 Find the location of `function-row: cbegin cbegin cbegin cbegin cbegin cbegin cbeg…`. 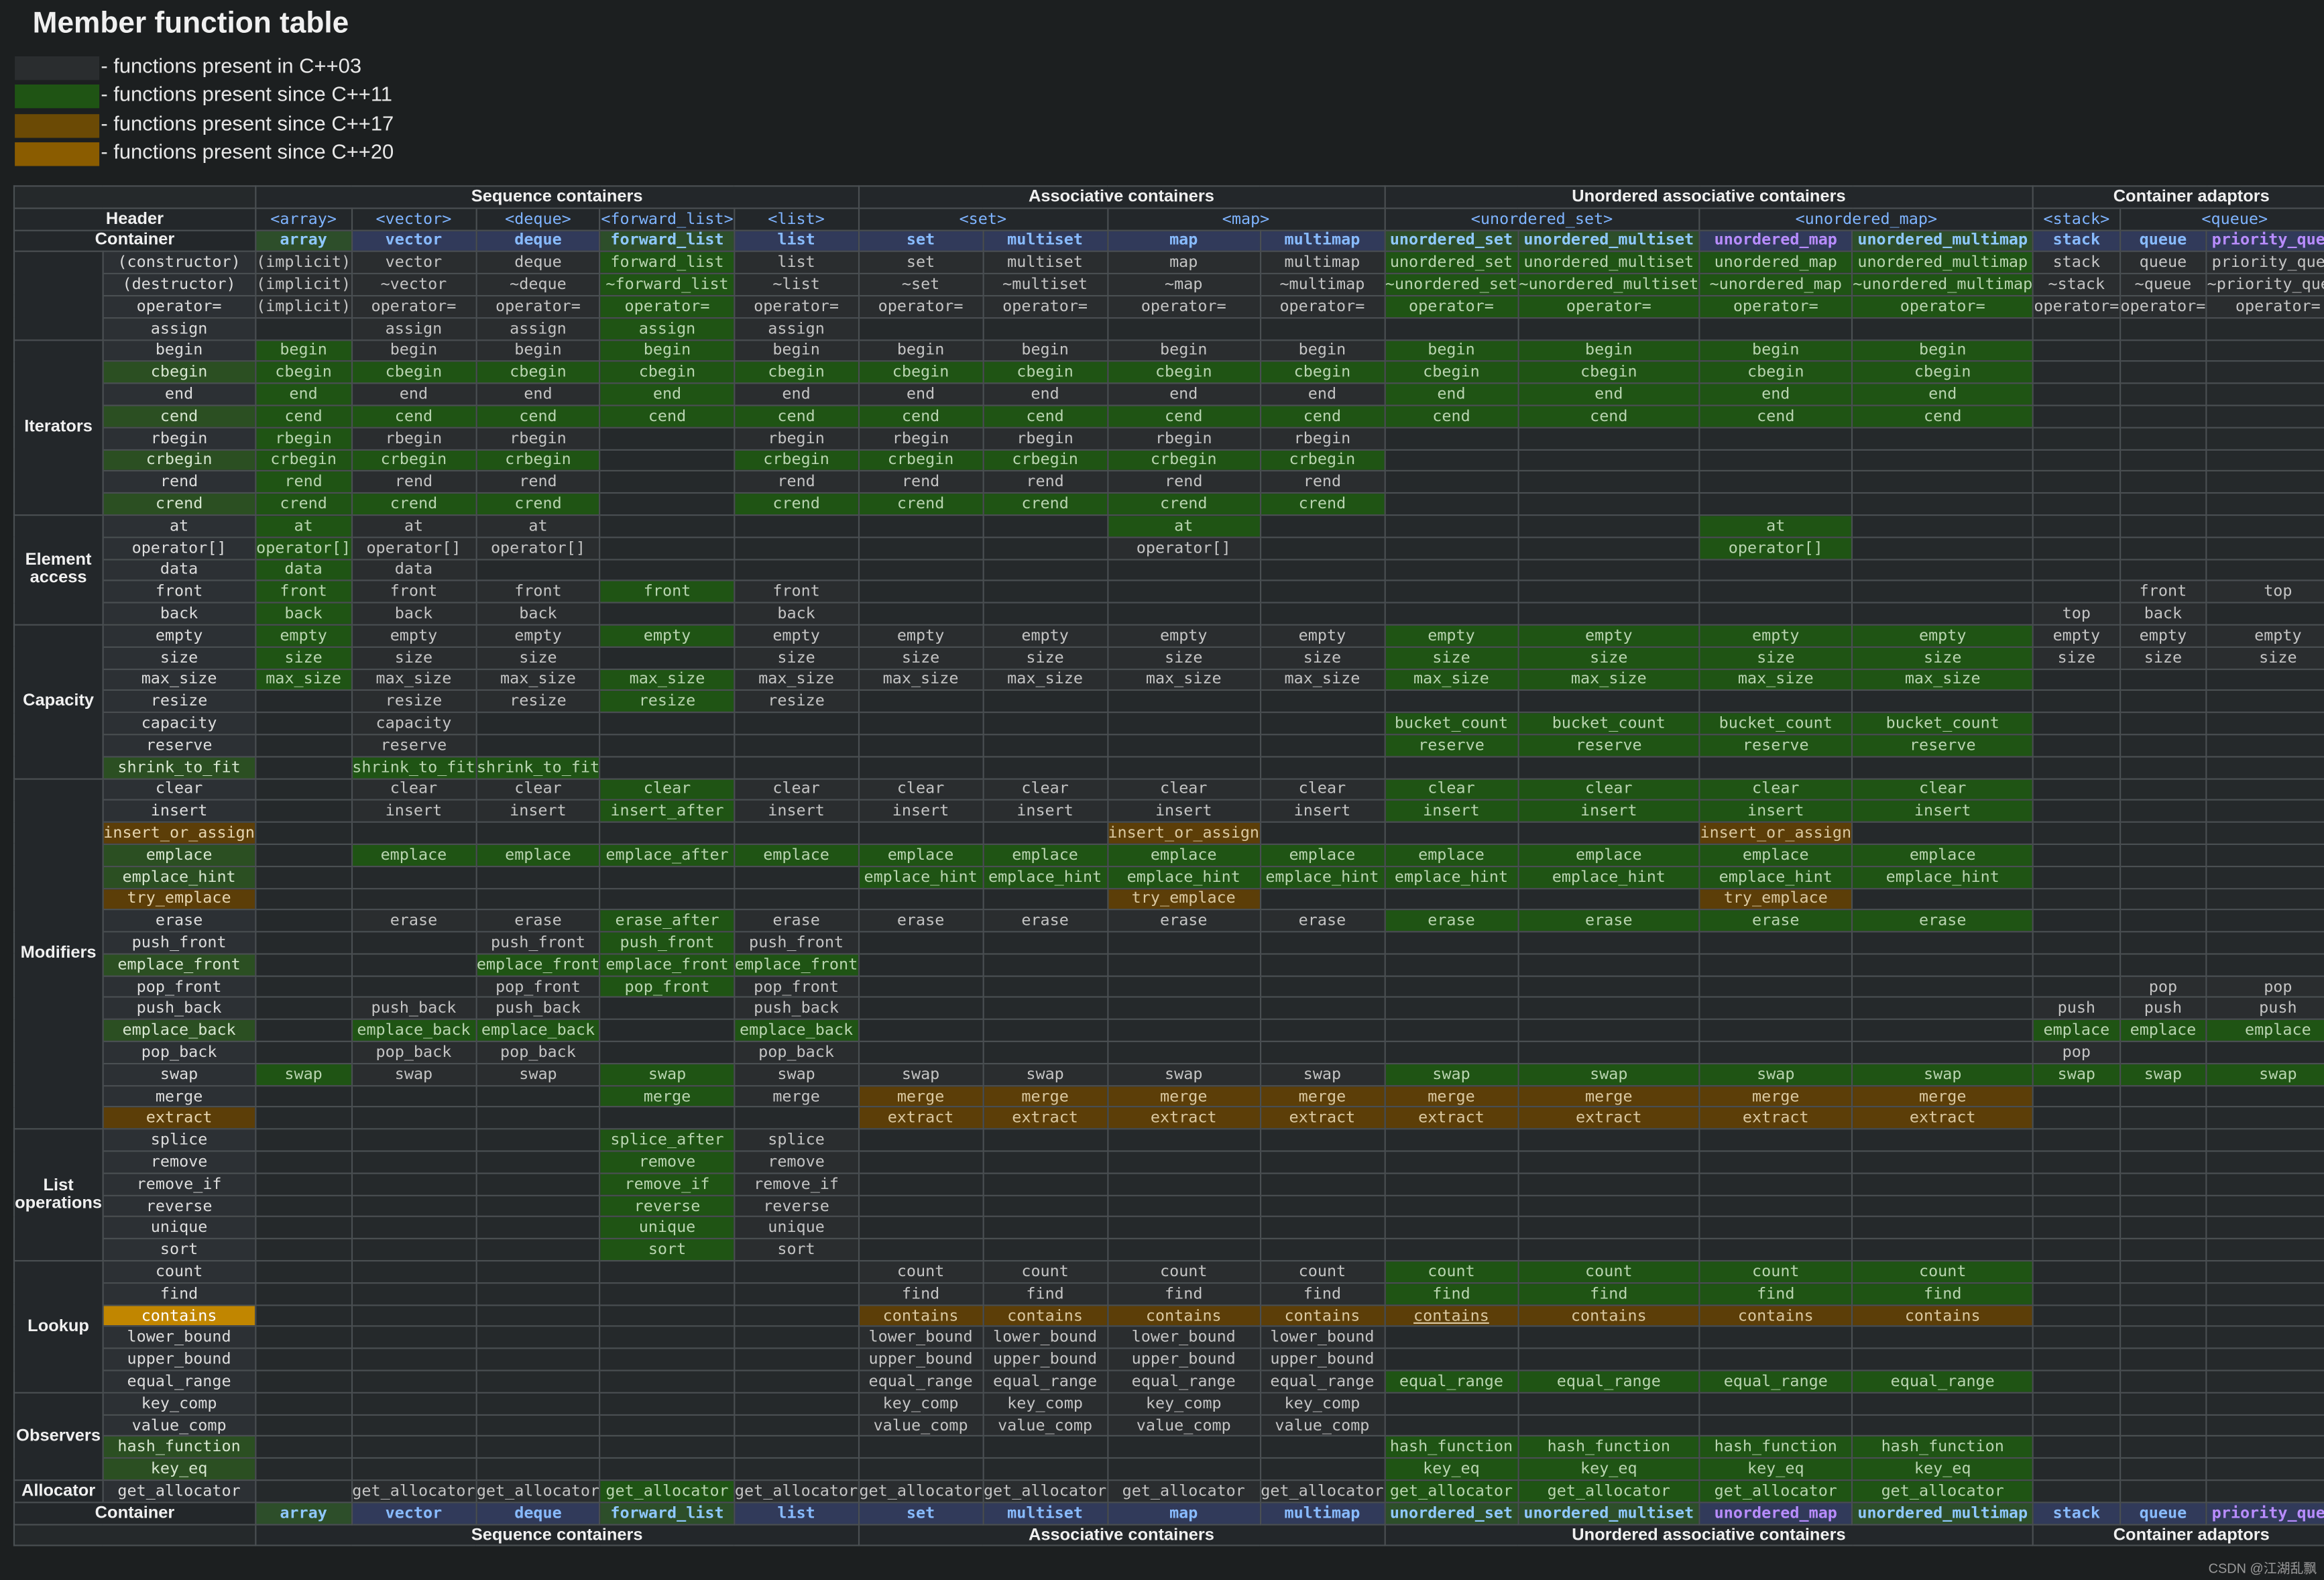

function-row: cbegin cbegin cbegin cbegin cbegin cbegin cbeg… is located at coordinates (1169, 372).